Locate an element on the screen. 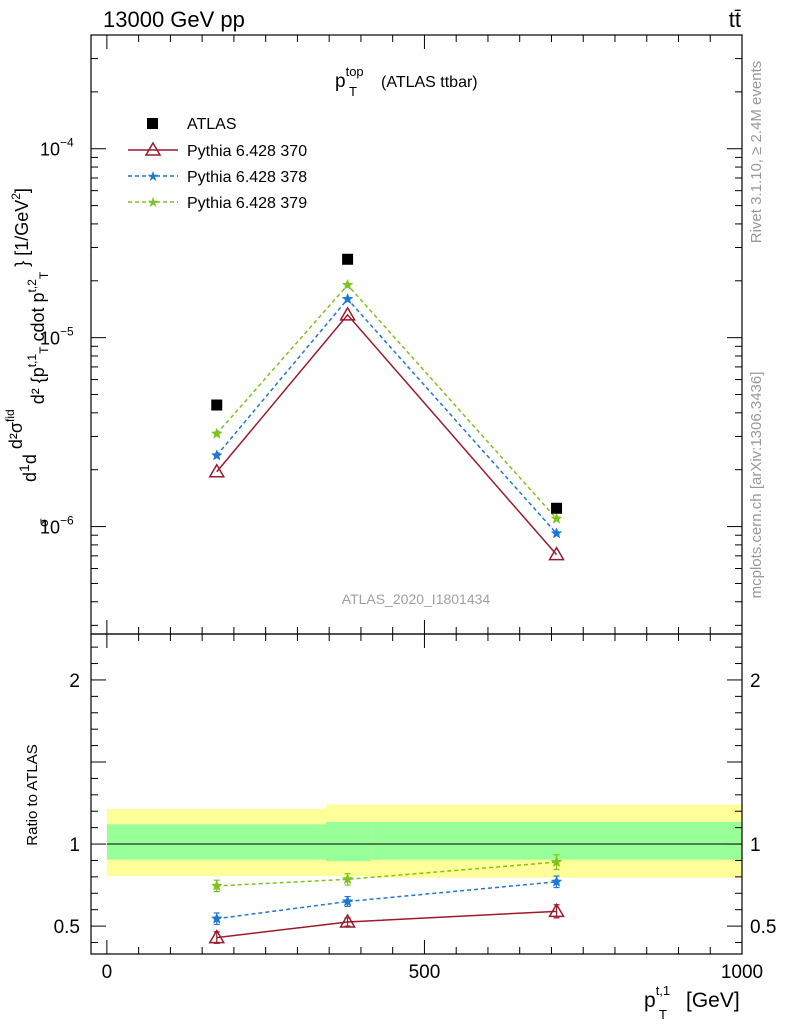  y-tick-label: 10⁻⁶ is located at coordinates (57, 526).